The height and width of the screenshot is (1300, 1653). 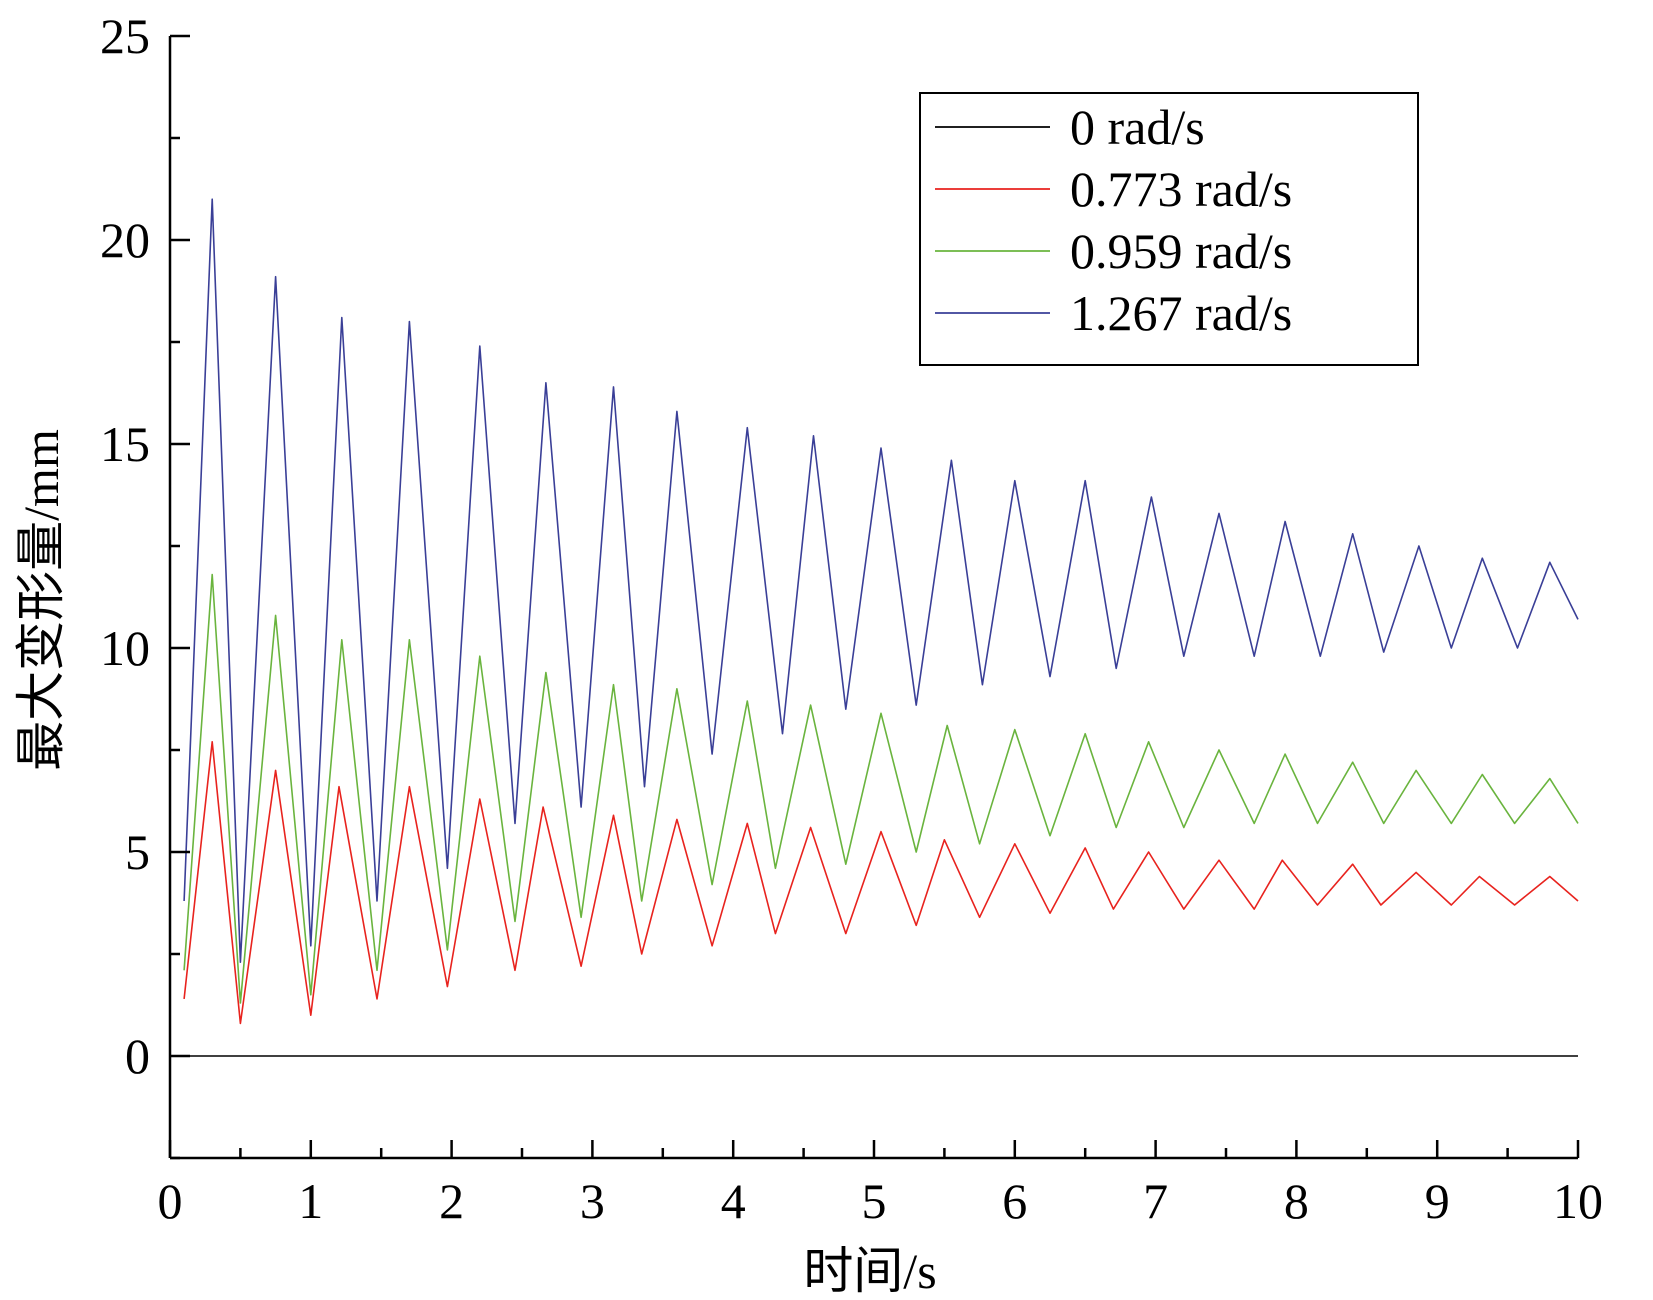 What do you see at coordinates (137, 852) in the screenshot?
I see `y-tick-label: 5` at bounding box center [137, 852].